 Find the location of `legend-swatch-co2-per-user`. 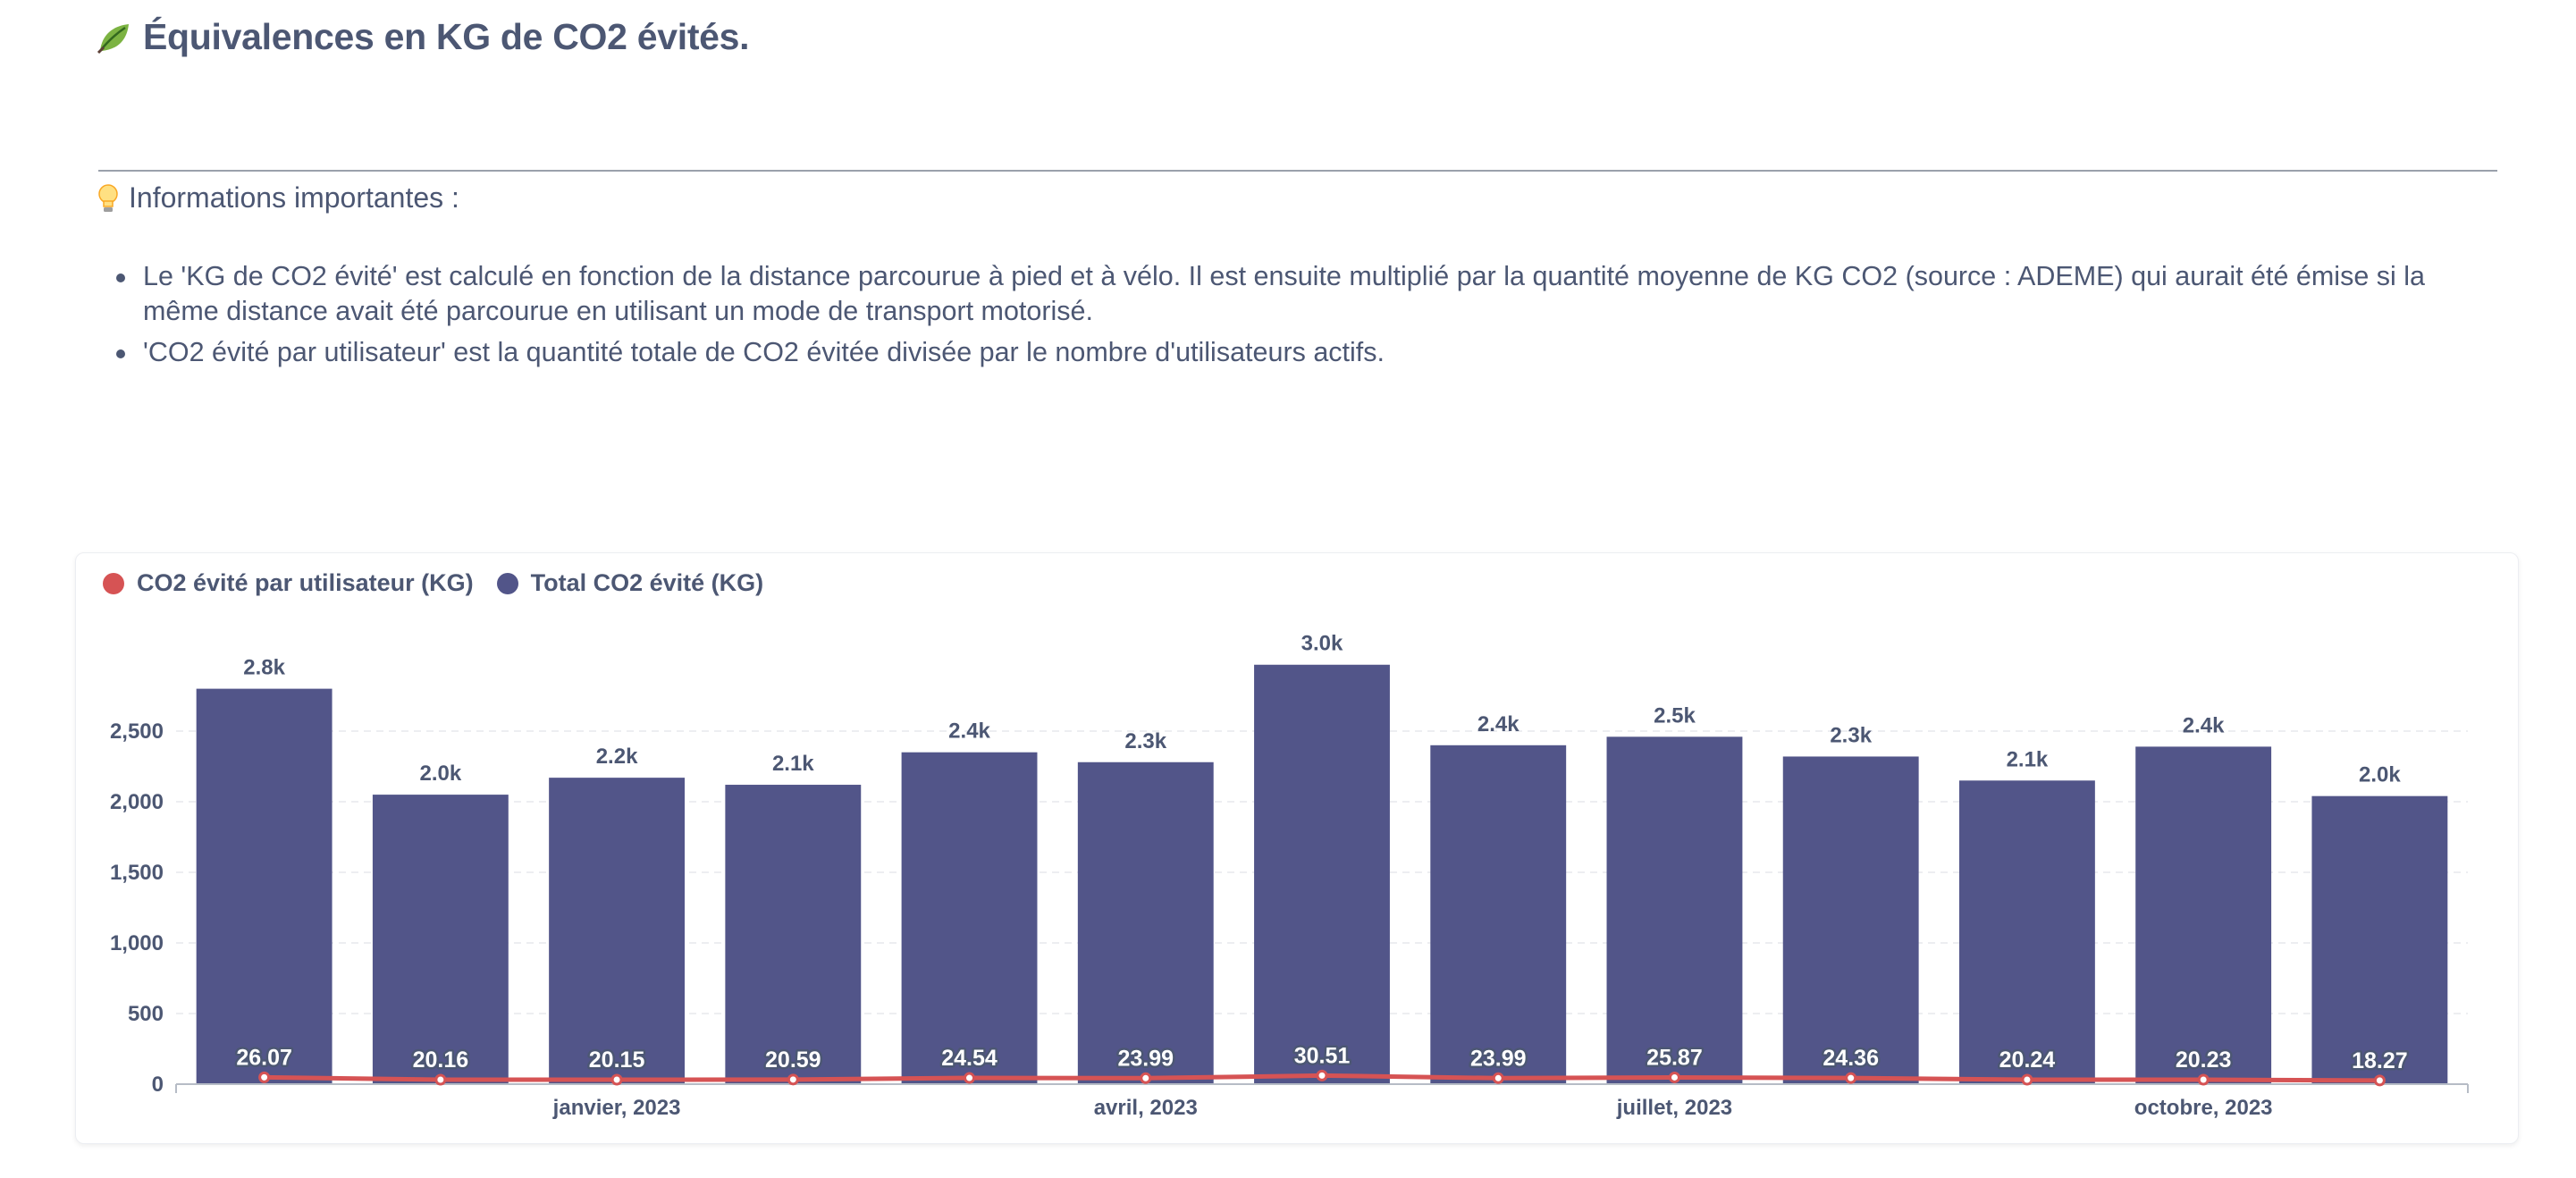

legend-swatch-co2-per-user is located at coordinates (114, 583).